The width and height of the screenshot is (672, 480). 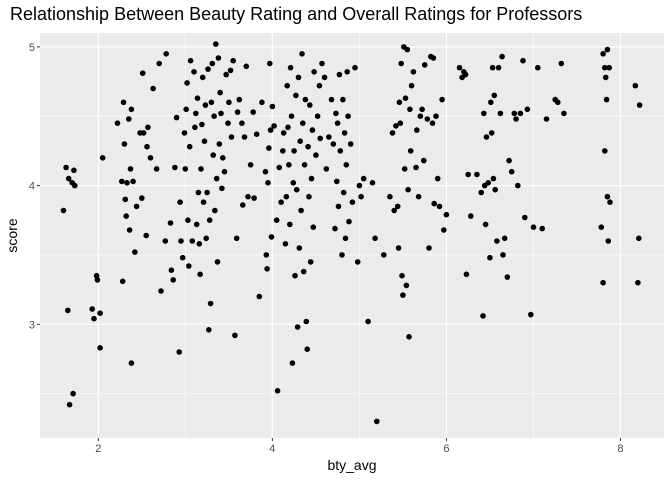 What do you see at coordinates (620, 449) in the screenshot?
I see `x-tick-label: 8` at bounding box center [620, 449].